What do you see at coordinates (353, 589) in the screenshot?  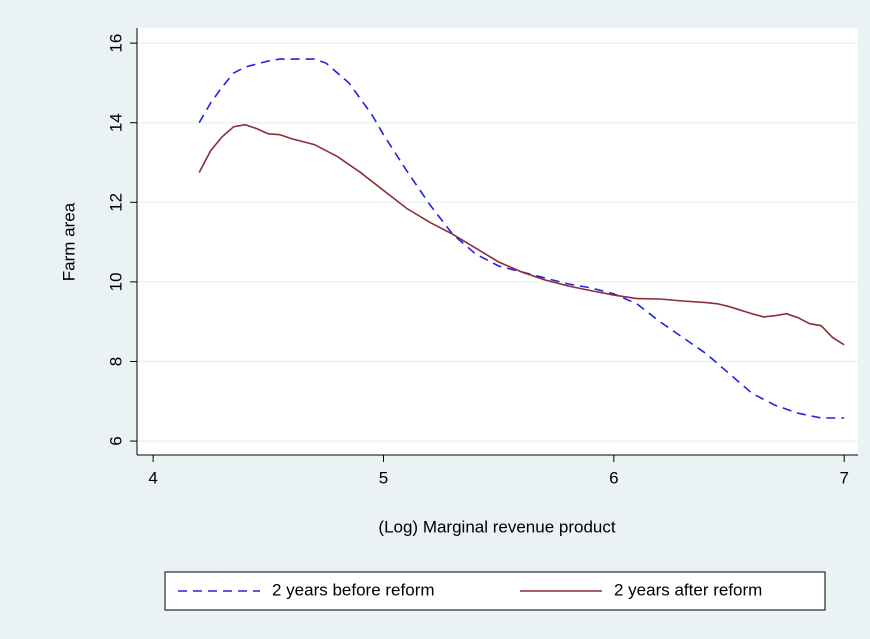 I see `legend-label: 2 years before reform` at bounding box center [353, 589].